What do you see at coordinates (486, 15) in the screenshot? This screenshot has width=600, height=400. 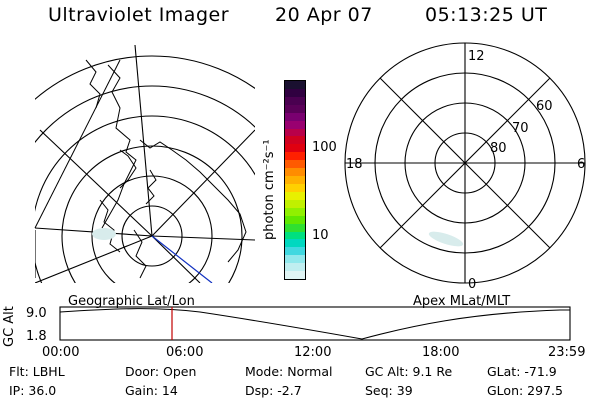 I see `time-label: 05:13:25 UT` at bounding box center [486, 15].